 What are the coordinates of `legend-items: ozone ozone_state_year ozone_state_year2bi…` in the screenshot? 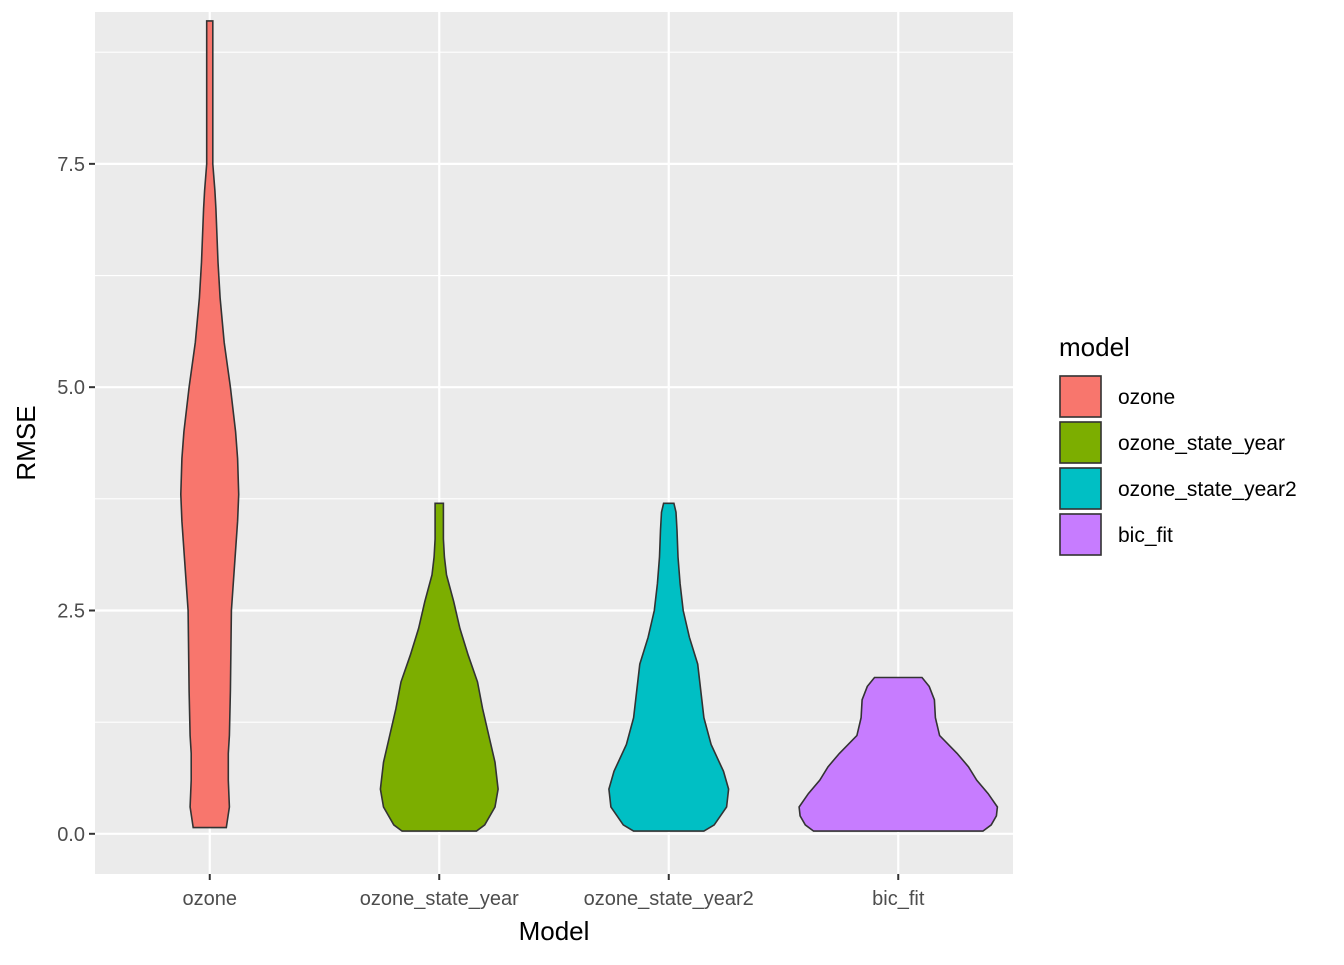 It's located at (1178, 465).